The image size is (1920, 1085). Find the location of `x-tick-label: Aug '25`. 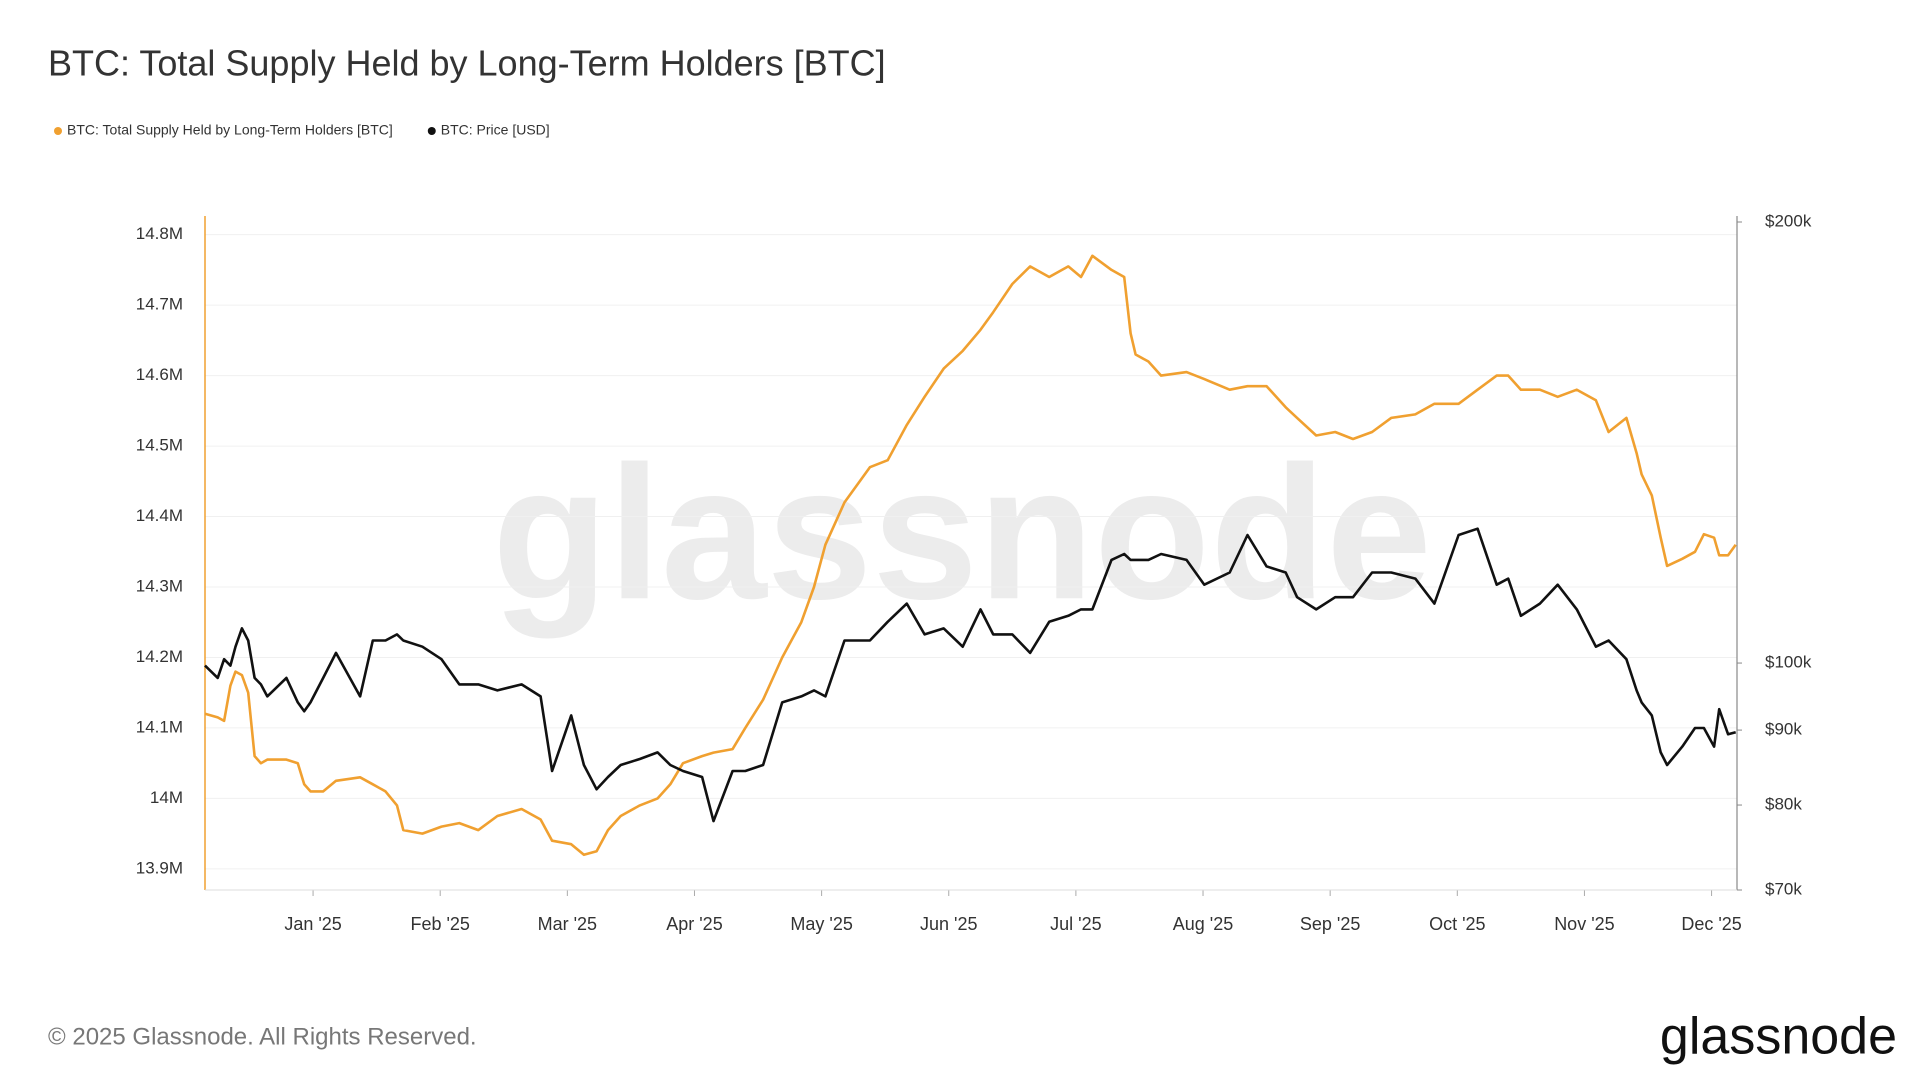

x-tick-label: Aug '25 is located at coordinates (1203, 924).